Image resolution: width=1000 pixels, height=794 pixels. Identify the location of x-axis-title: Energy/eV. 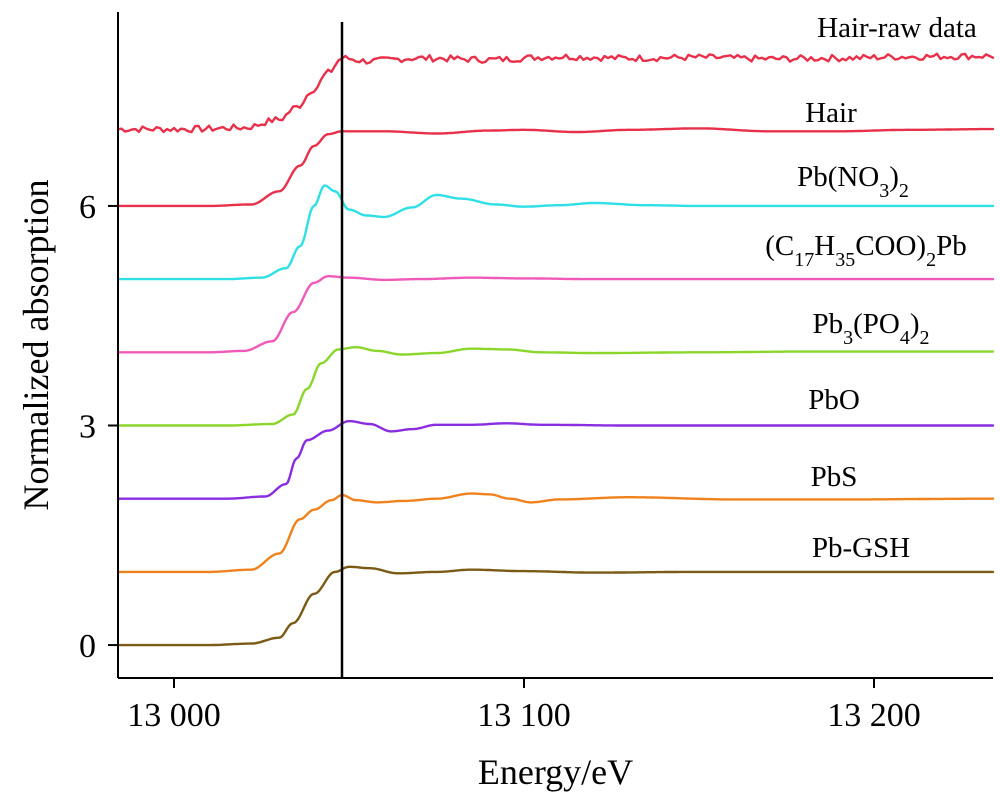
(555, 772).